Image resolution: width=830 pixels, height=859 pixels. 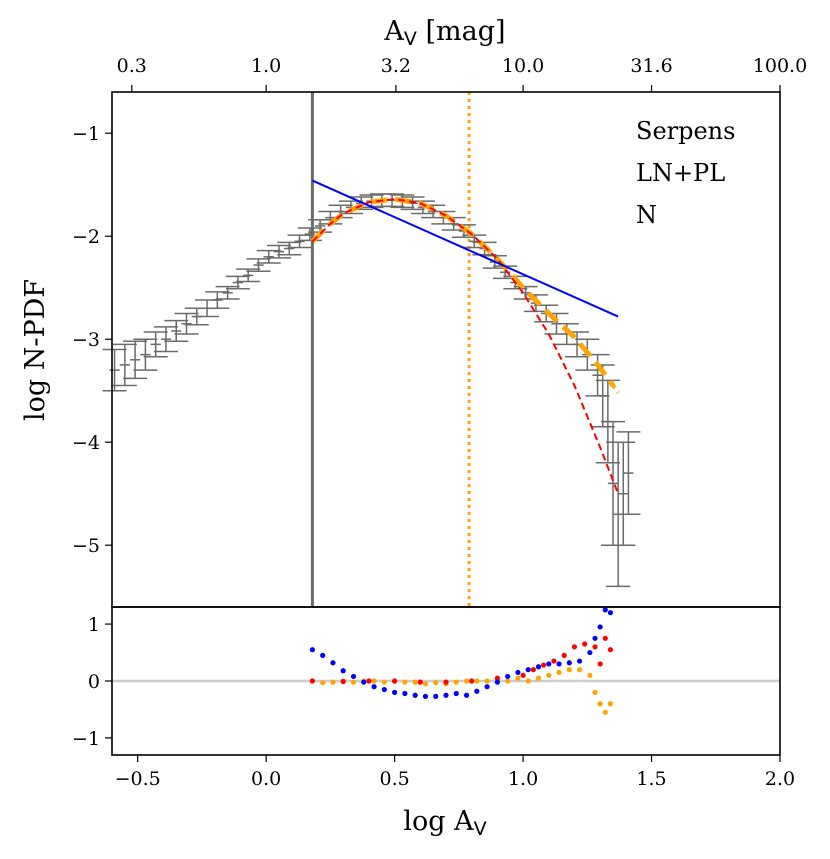 What do you see at coordinates (86, 546) in the screenshot?
I see `y-tick-label: −5` at bounding box center [86, 546].